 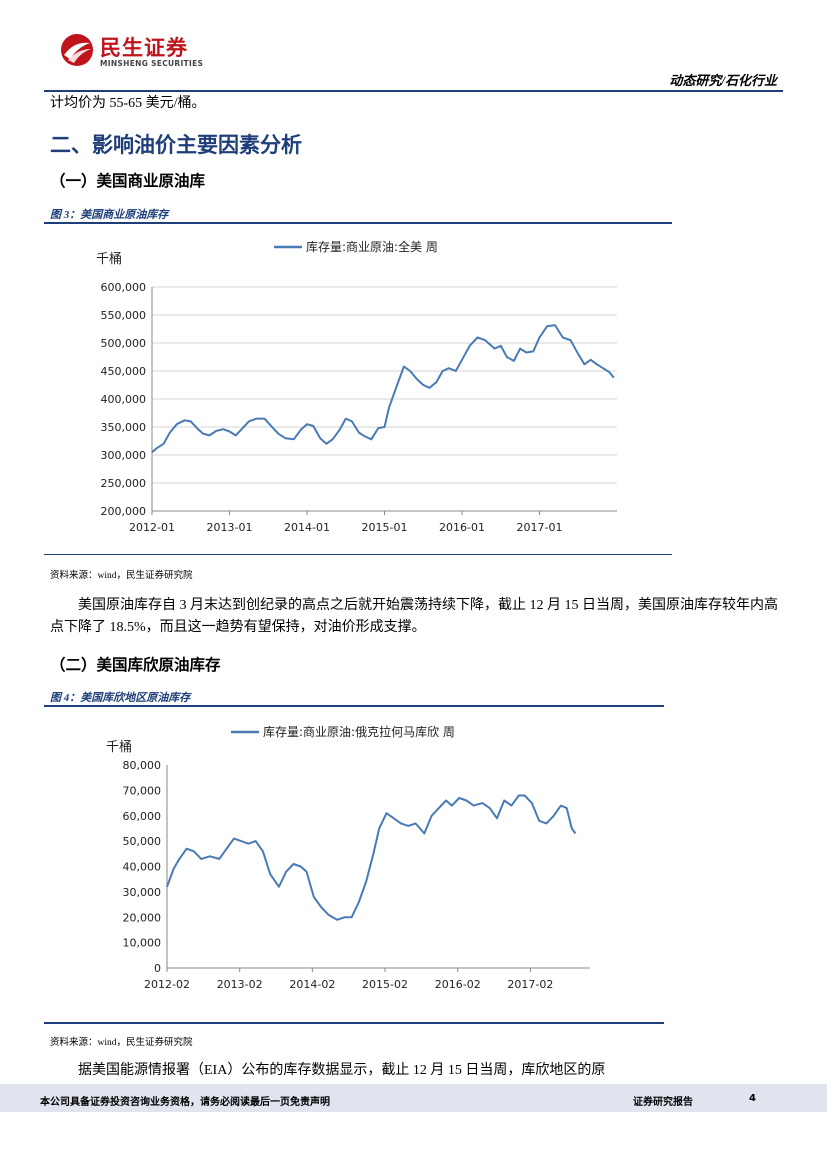 I want to click on y-tick-label: 500,000, so click(x=124, y=343).